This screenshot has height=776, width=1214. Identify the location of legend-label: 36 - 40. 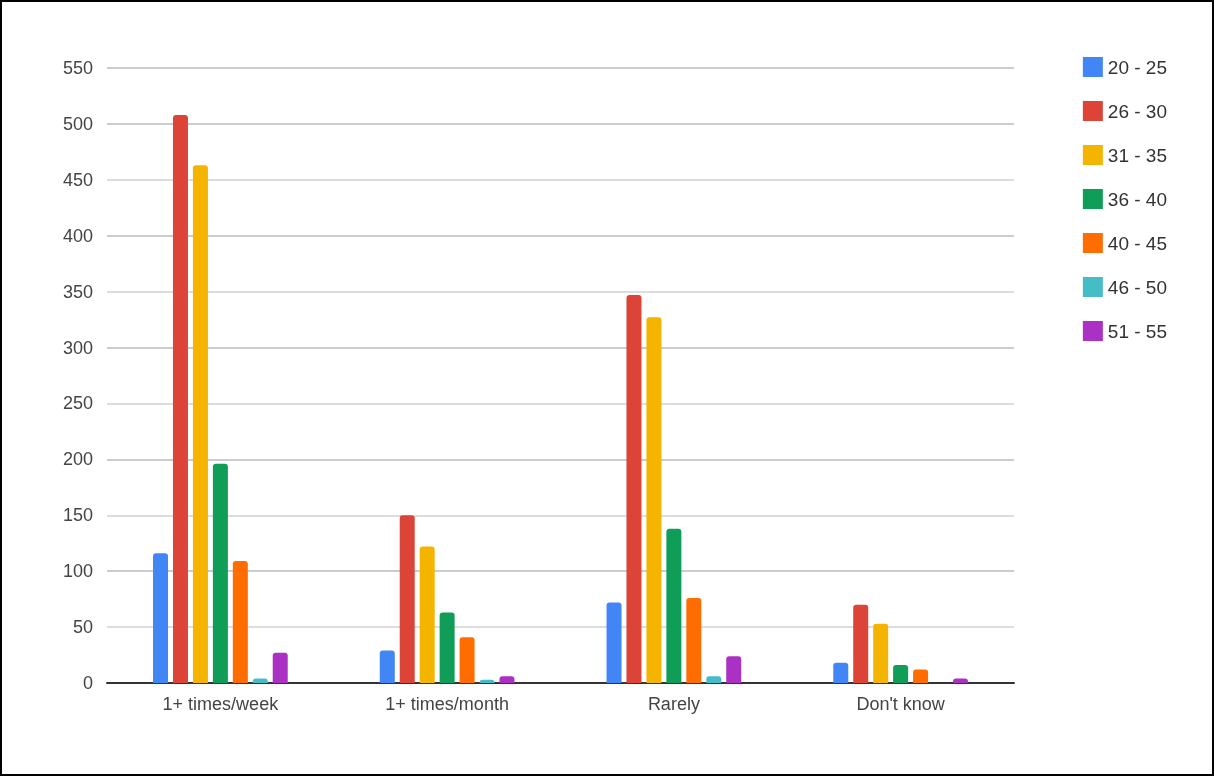
(1137, 199).